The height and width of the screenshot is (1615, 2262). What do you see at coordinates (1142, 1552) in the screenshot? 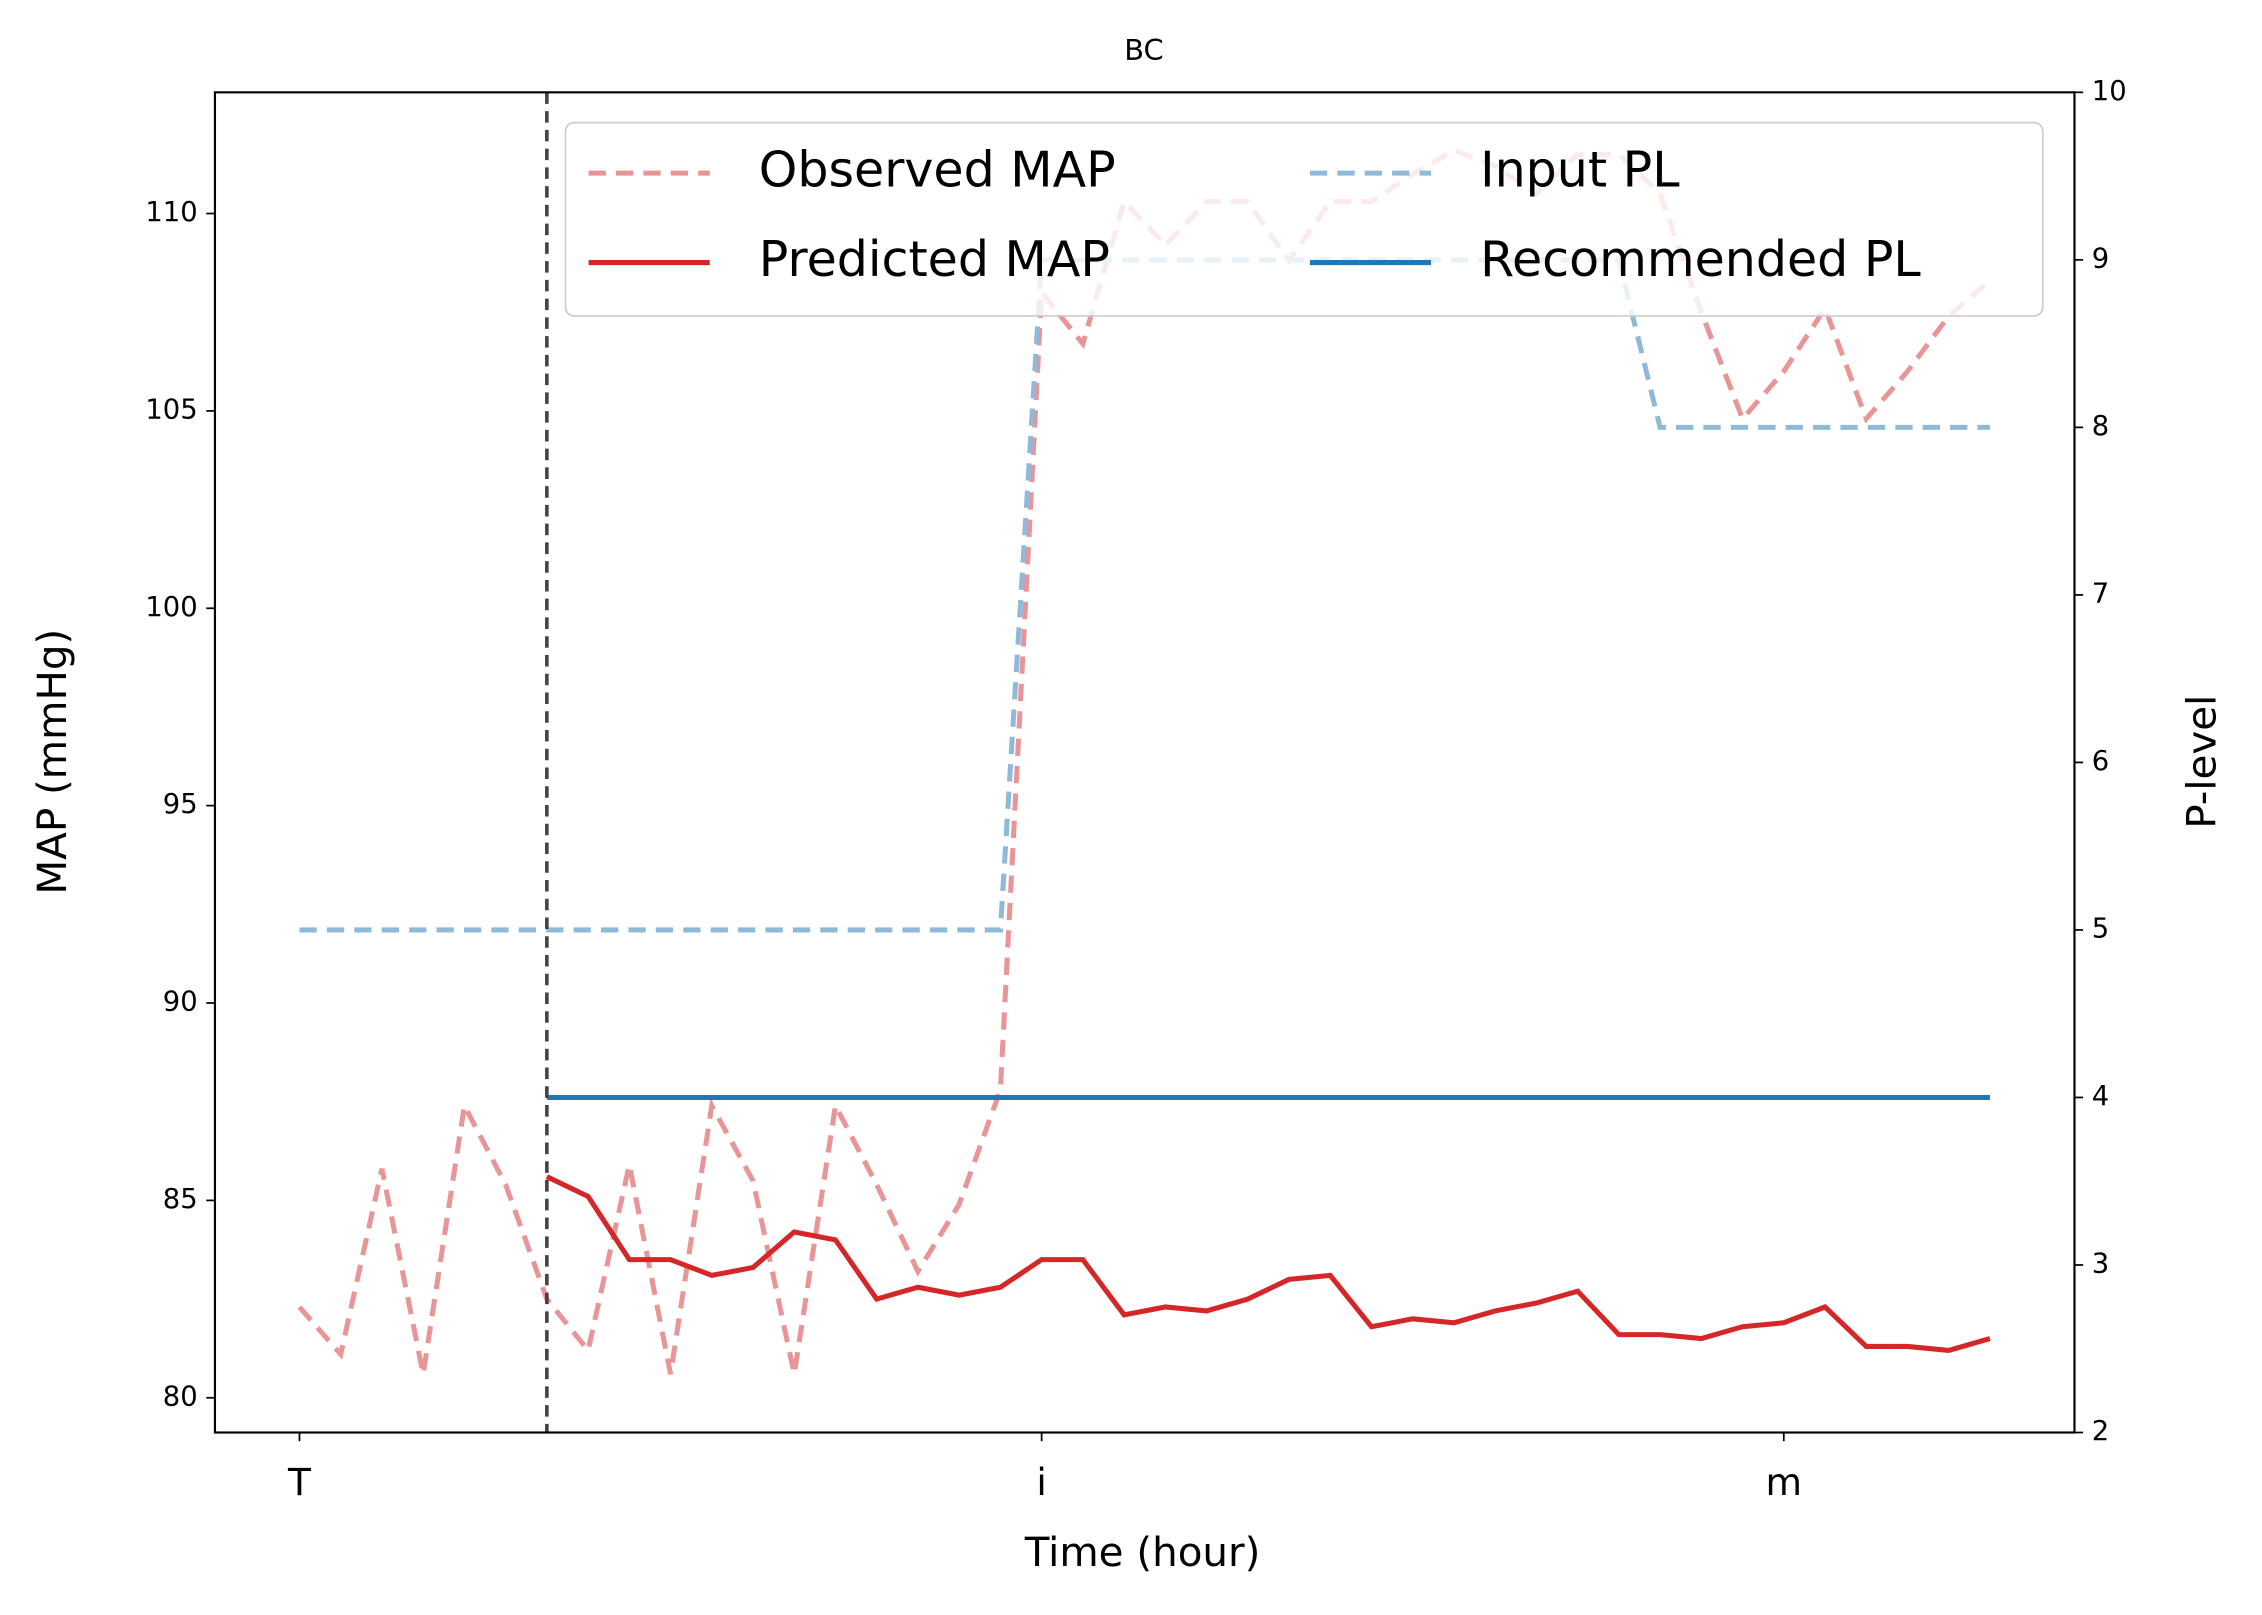
I see `x-axis-label: Time (hour)` at bounding box center [1142, 1552].